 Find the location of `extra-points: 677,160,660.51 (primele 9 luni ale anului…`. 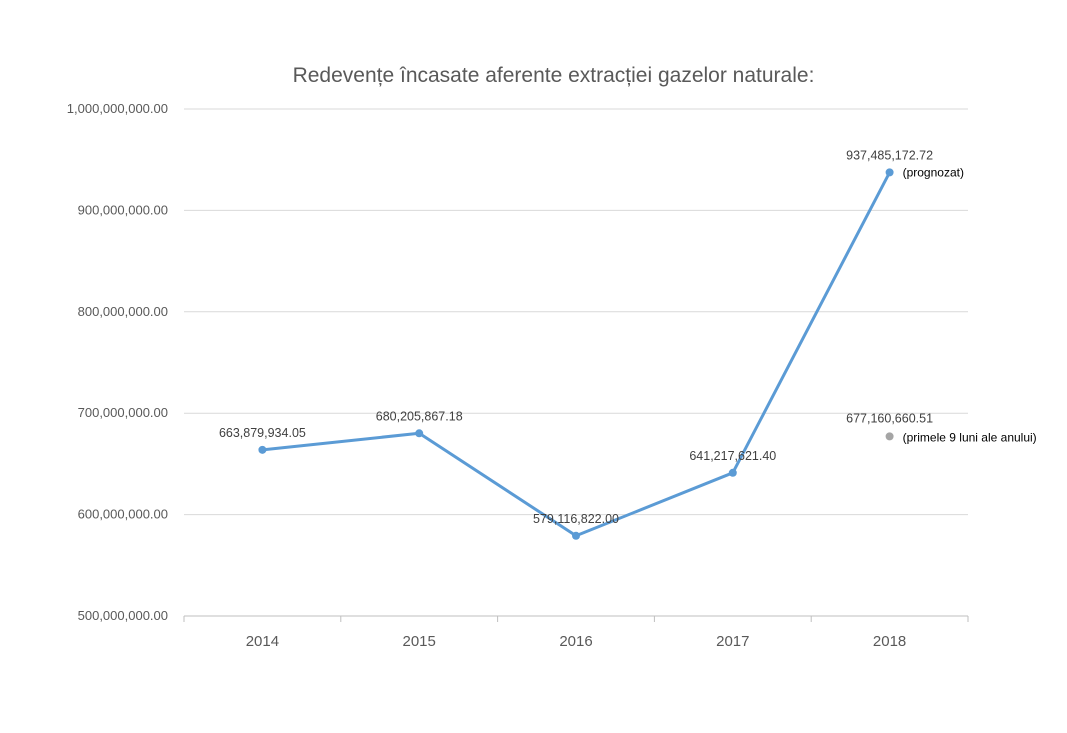

extra-points: 677,160,660.51 (primele 9 luni ale anului… is located at coordinates (941, 427).